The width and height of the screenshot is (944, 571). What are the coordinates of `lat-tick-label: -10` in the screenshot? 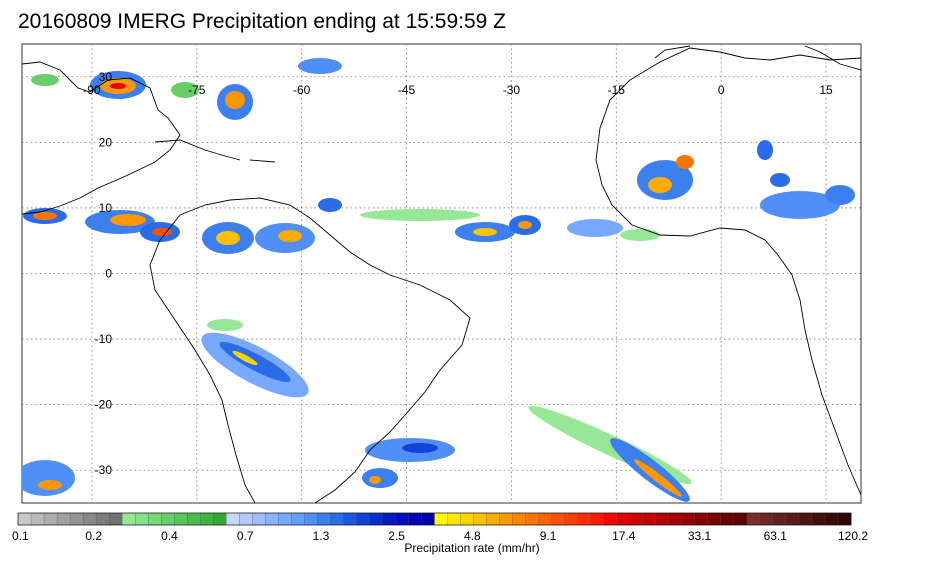 It's located at (104, 339).